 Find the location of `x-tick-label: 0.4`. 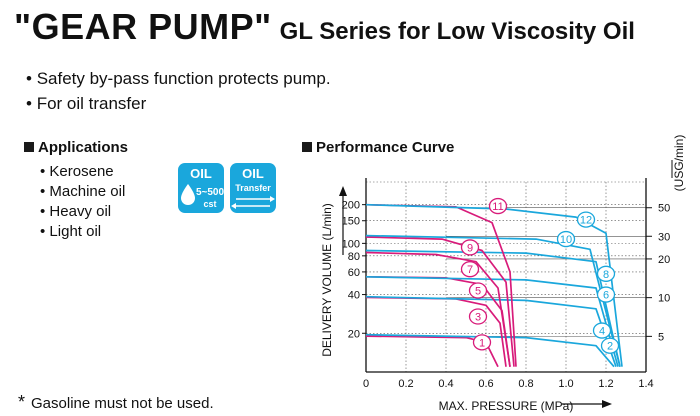

x-tick-label: 0.4 is located at coordinates (445, 384).